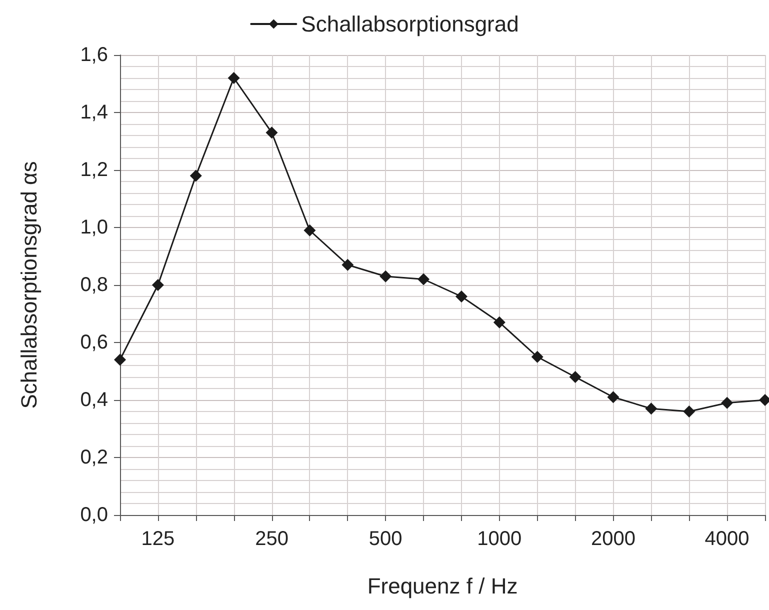  What do you see at coordinates (94, 515) in the screenshot?
I see `y-tick-label: 0,0` at bounding box center [94, 515].